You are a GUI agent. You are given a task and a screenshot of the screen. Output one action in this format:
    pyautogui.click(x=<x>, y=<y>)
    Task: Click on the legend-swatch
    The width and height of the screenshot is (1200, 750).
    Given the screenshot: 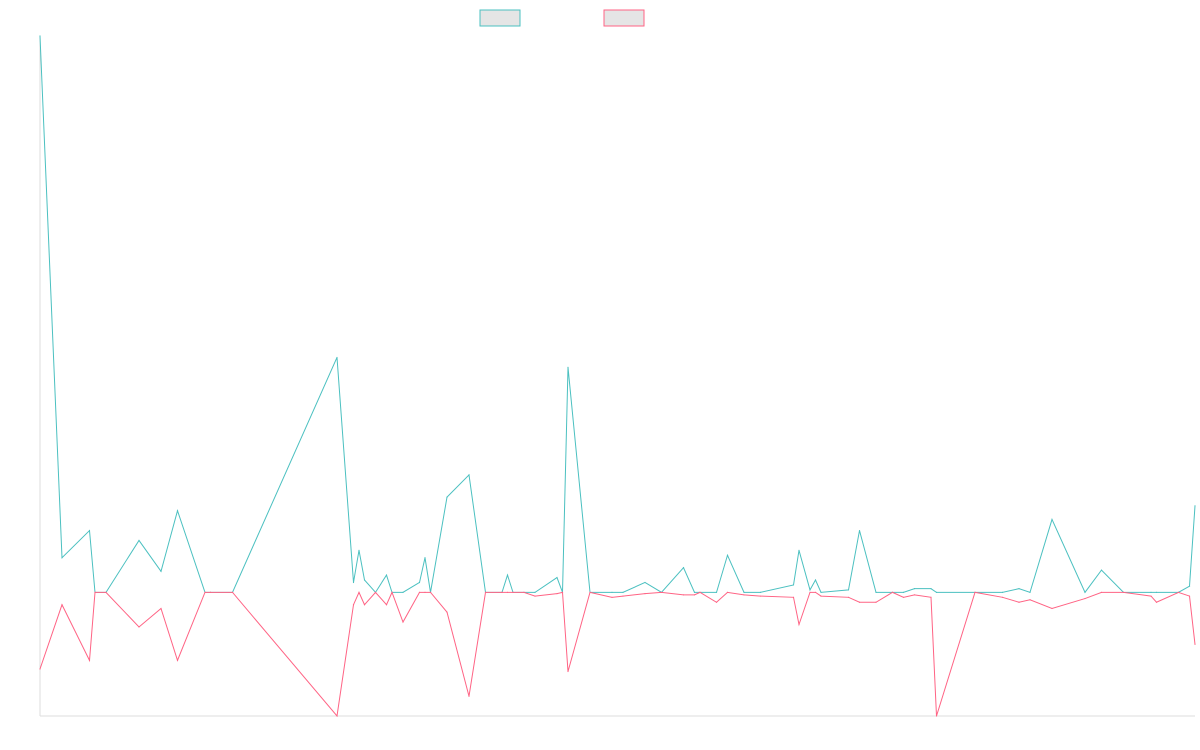 What is the action you would take?
    pyautogui.click(x=500, y=18)
    